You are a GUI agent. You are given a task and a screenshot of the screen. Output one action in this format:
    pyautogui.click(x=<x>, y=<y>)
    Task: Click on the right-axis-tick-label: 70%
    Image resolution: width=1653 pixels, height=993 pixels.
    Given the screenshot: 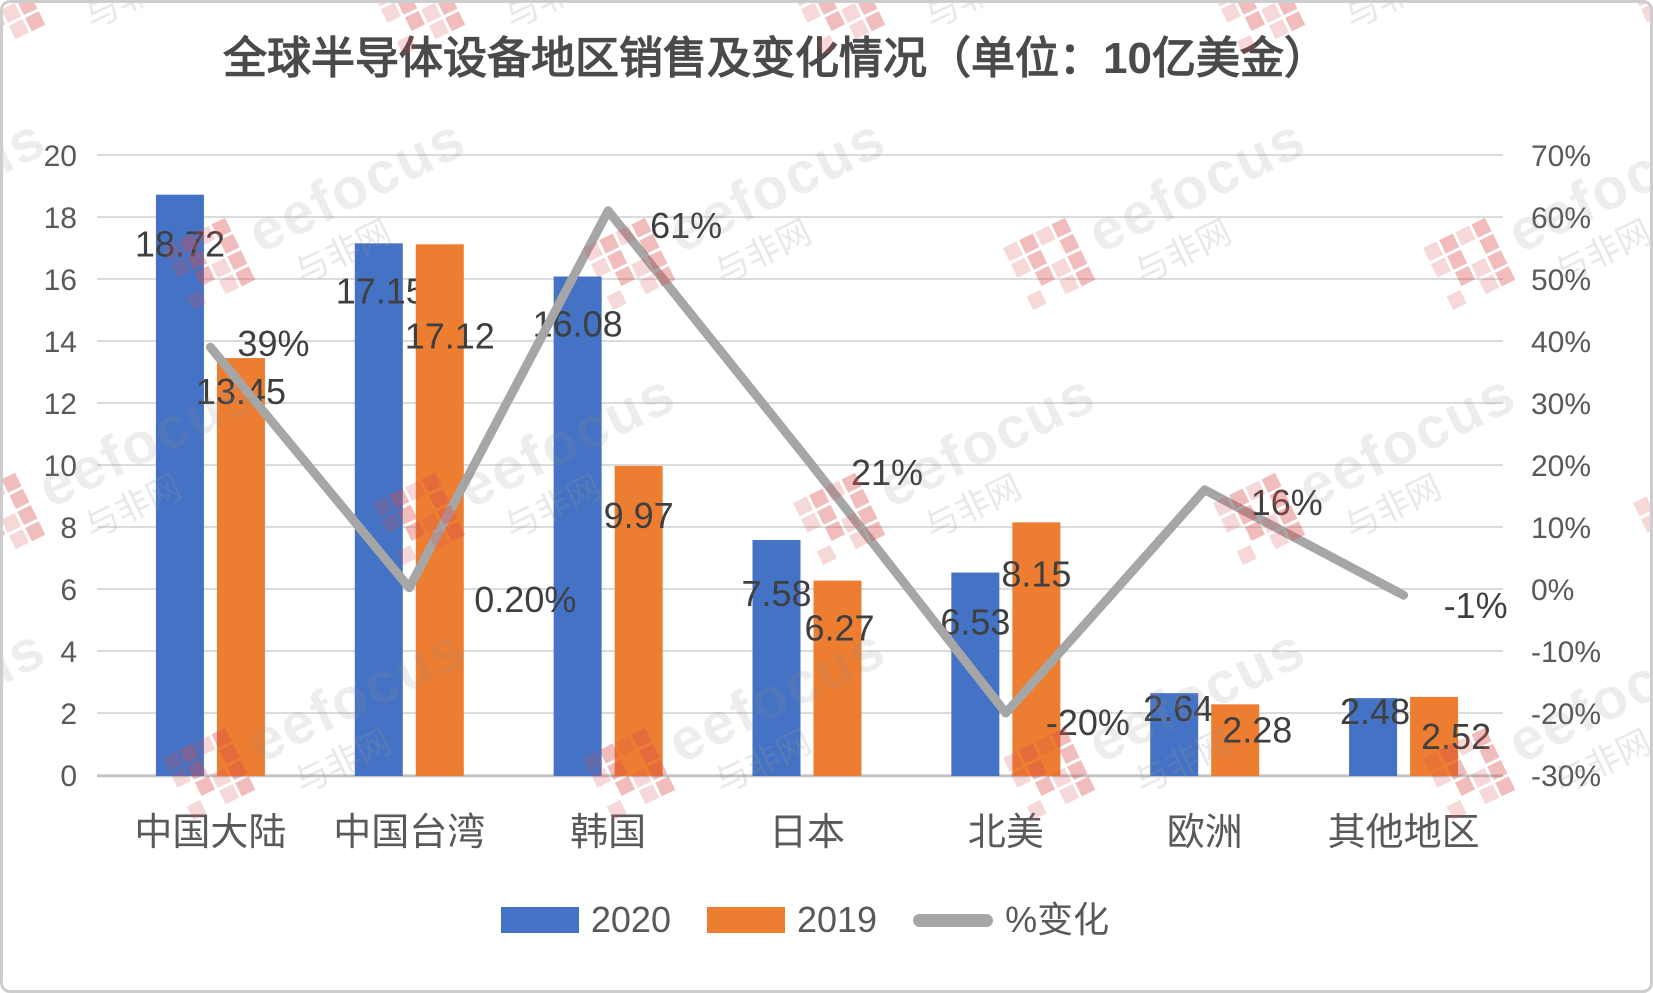 What is the action you would take?
    pyautogui.click(x=1561, y=156)
    